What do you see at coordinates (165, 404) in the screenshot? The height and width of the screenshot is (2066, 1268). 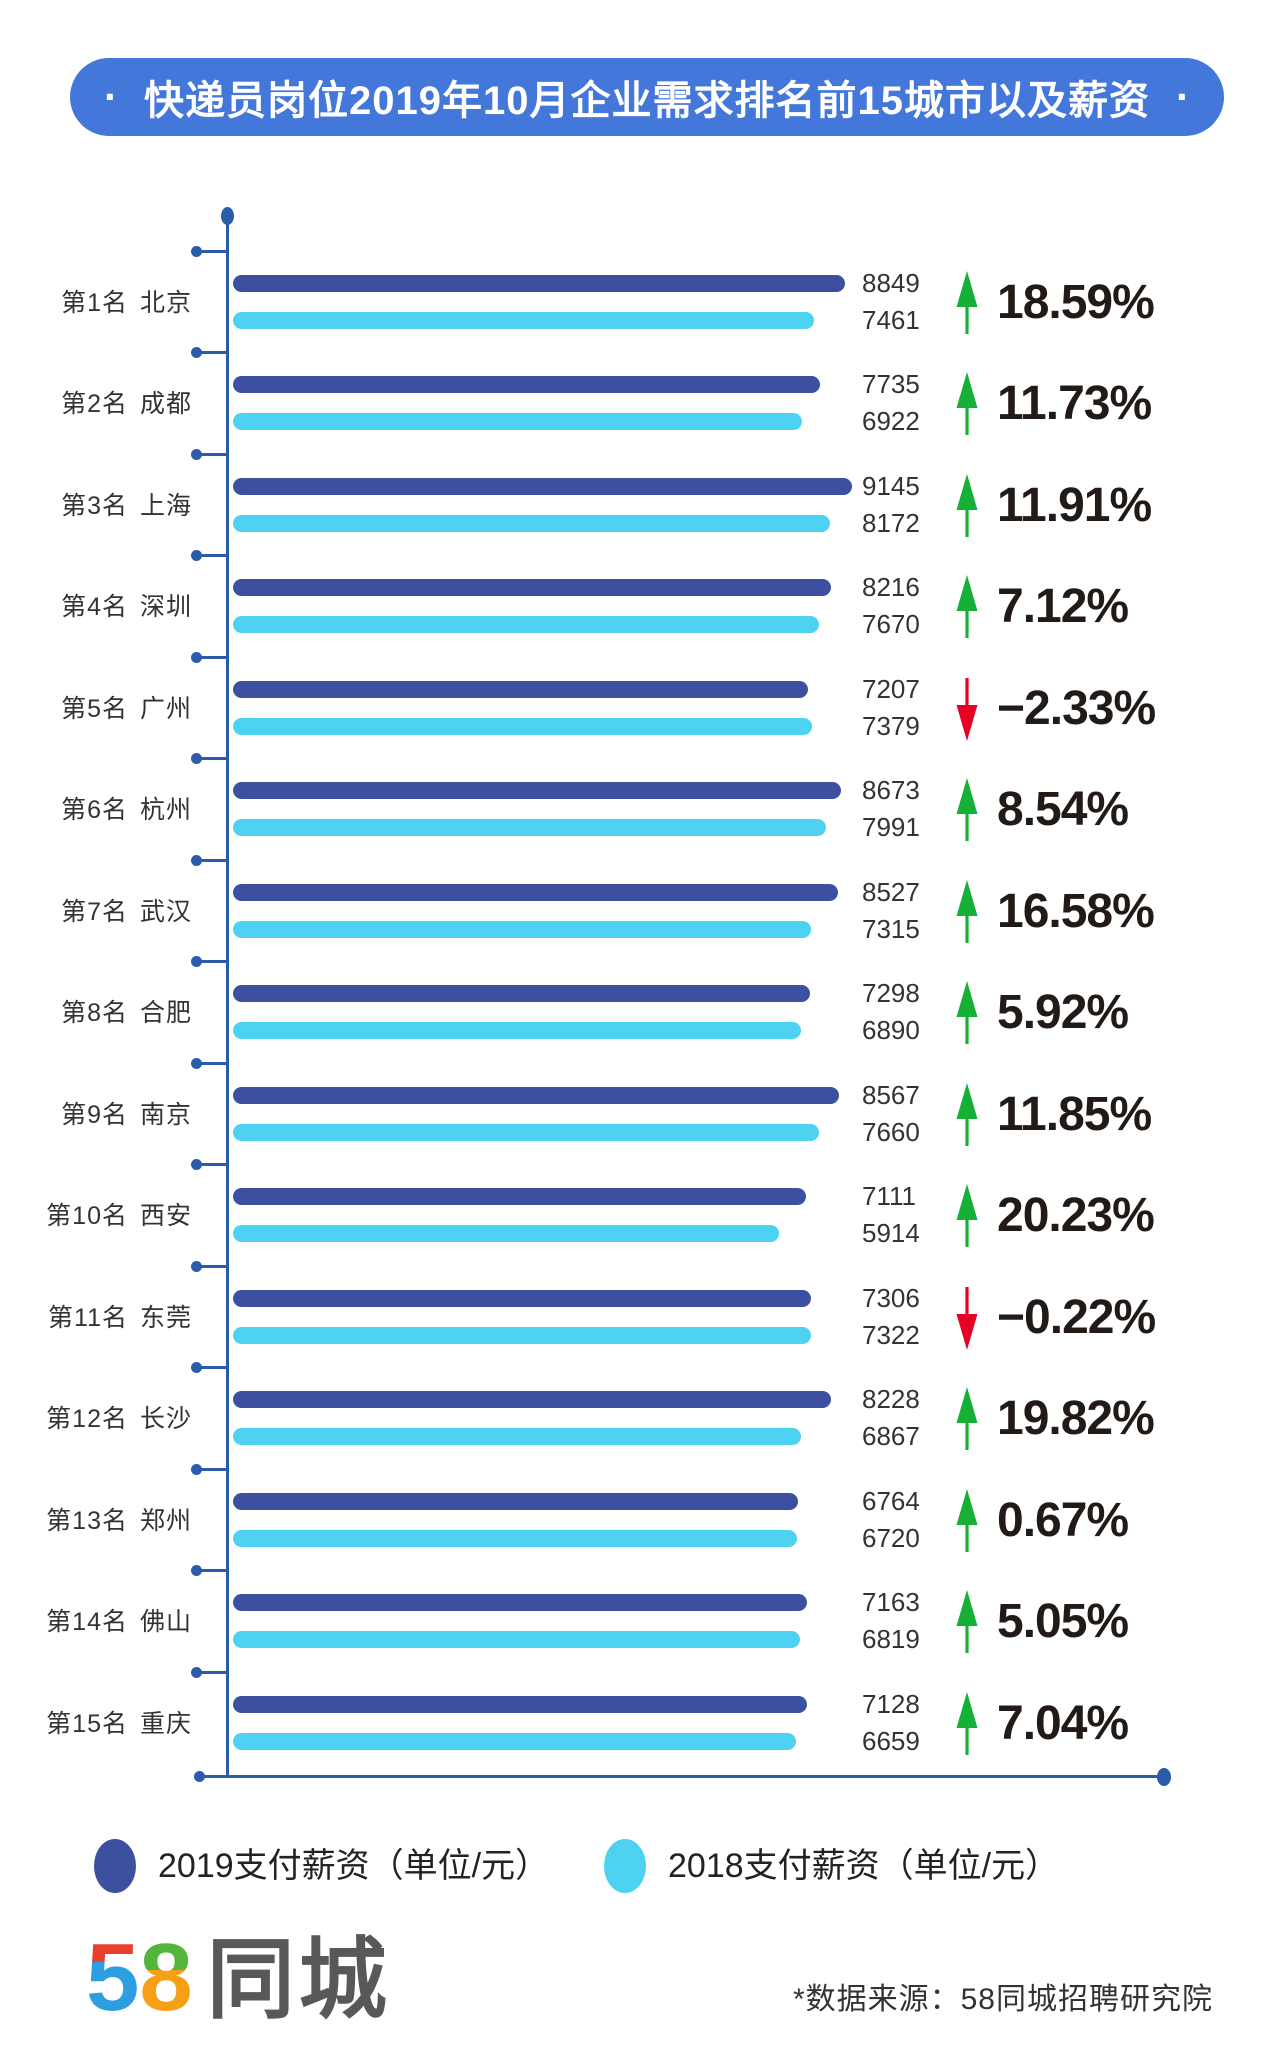 I see `city-name: 成都` at bounding box center [165, 404].